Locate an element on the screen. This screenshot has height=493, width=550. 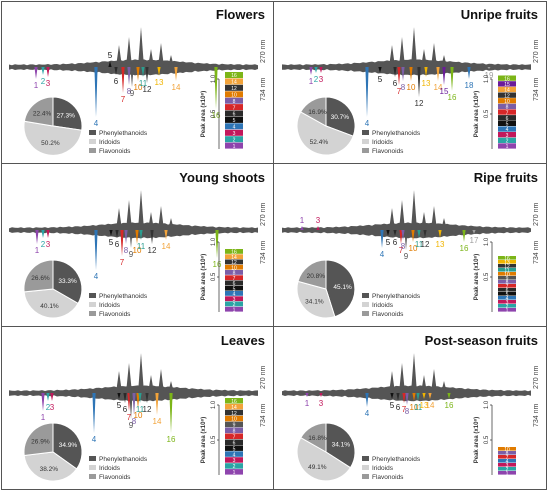
pie-label-flavonoids: 22.4% is located at coordinates (42, 114).